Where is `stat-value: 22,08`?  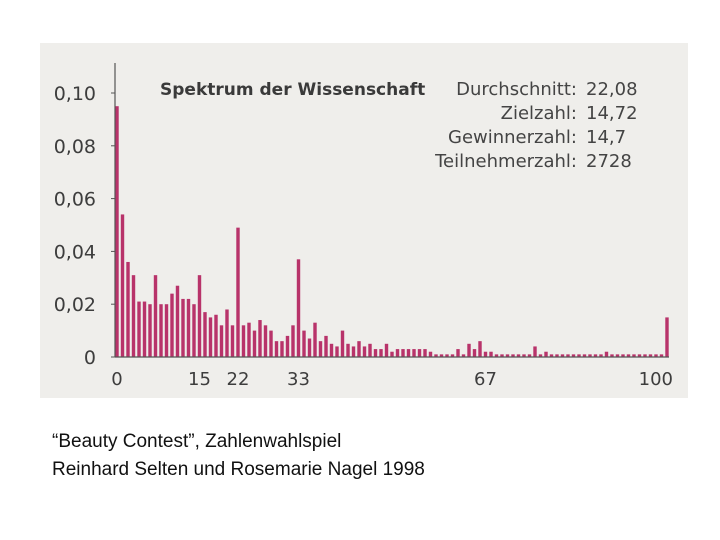
stat-value: 22,08 is located at coordinates (612, 89).